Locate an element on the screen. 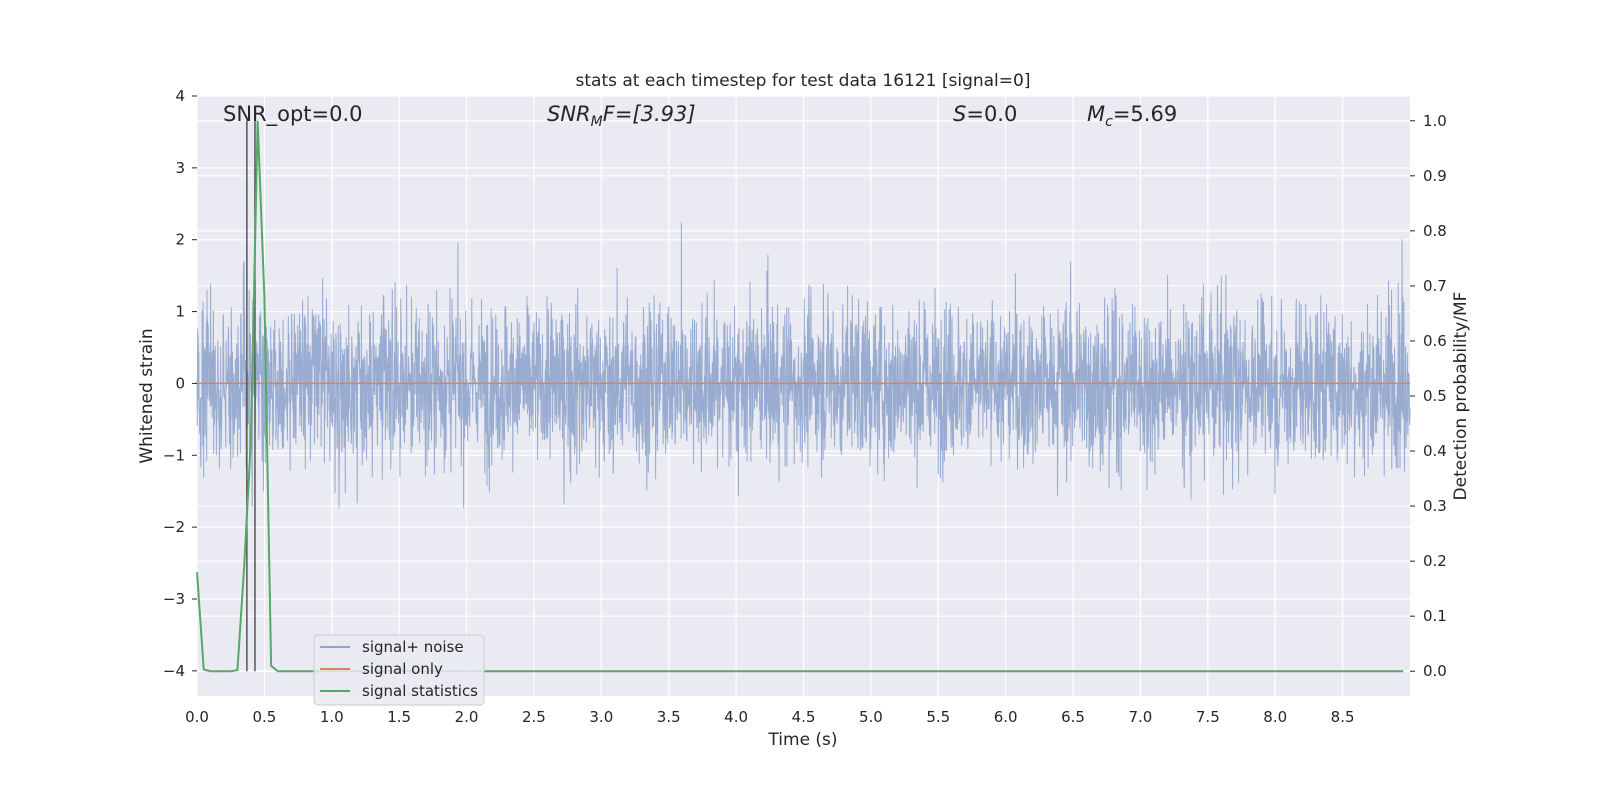 This screenshot has height=800, width=1600. annotation-snr-mf: SNRMF=[3.93] is located at coordinates (621, 116).